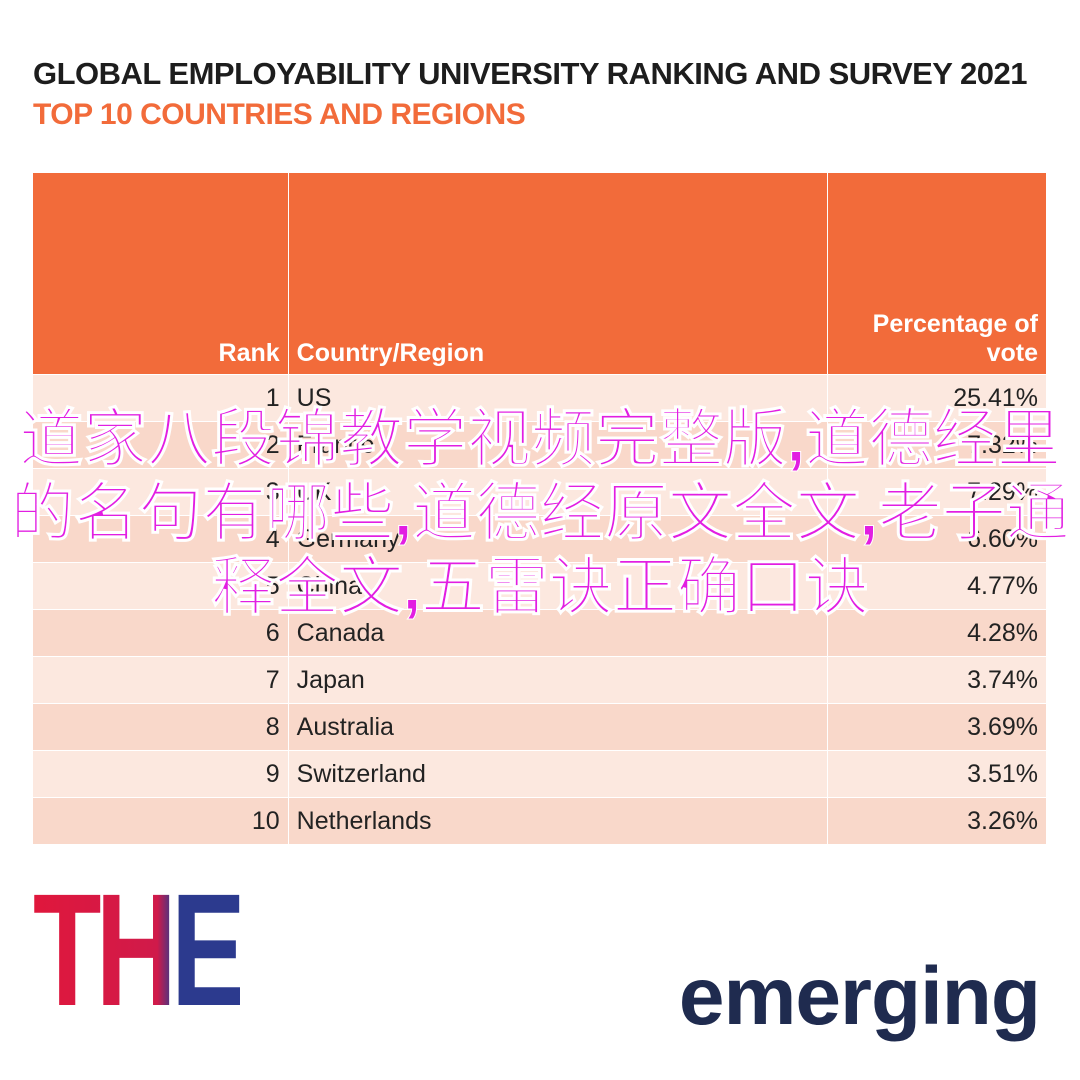 The height and width of the screenshot is (1080, 1080). I want to click on column-header: Rank, so click(161, 274).